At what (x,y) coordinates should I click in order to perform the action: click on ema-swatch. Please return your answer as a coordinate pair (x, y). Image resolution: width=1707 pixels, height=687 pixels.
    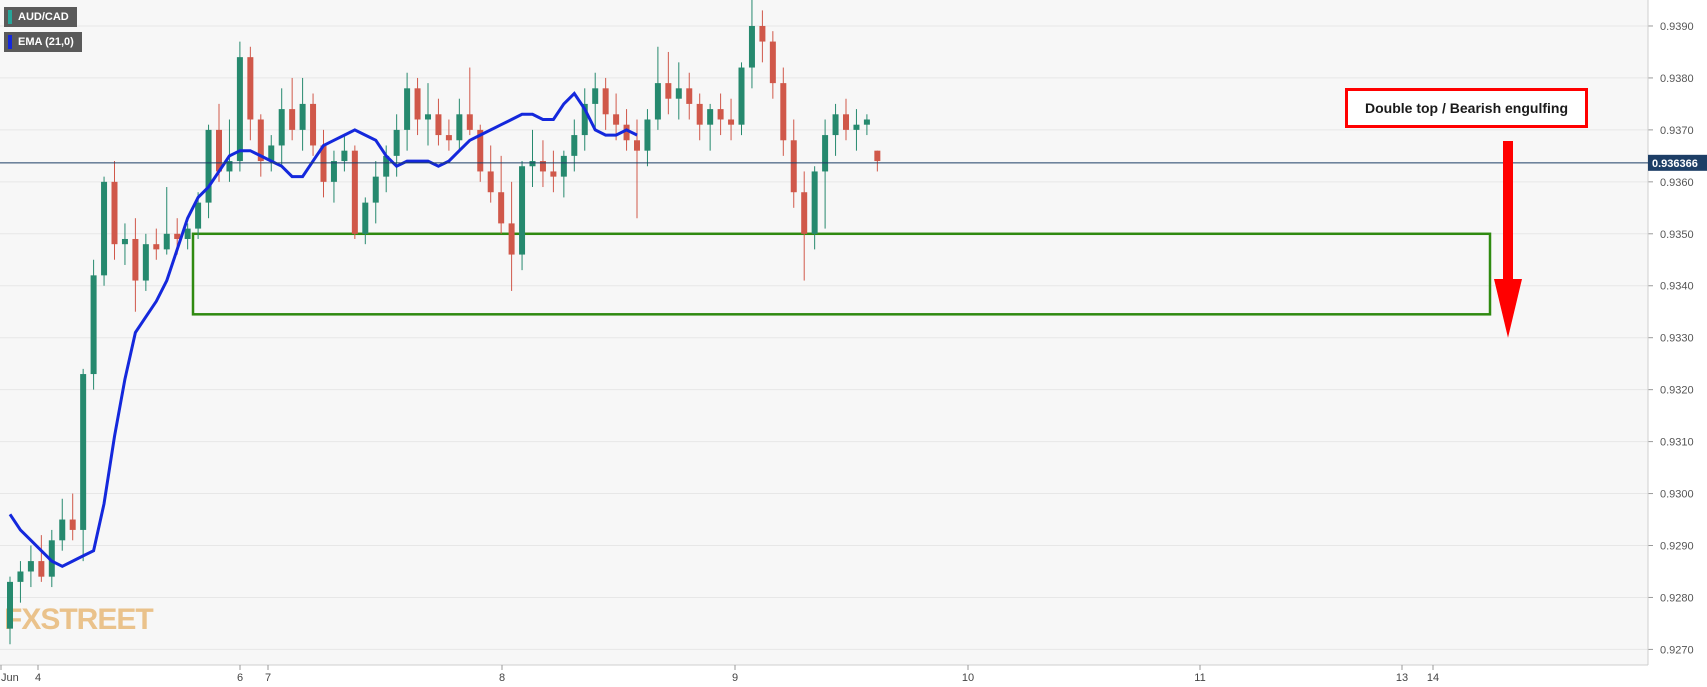
    Looking at the image, I should click on (10, 42).